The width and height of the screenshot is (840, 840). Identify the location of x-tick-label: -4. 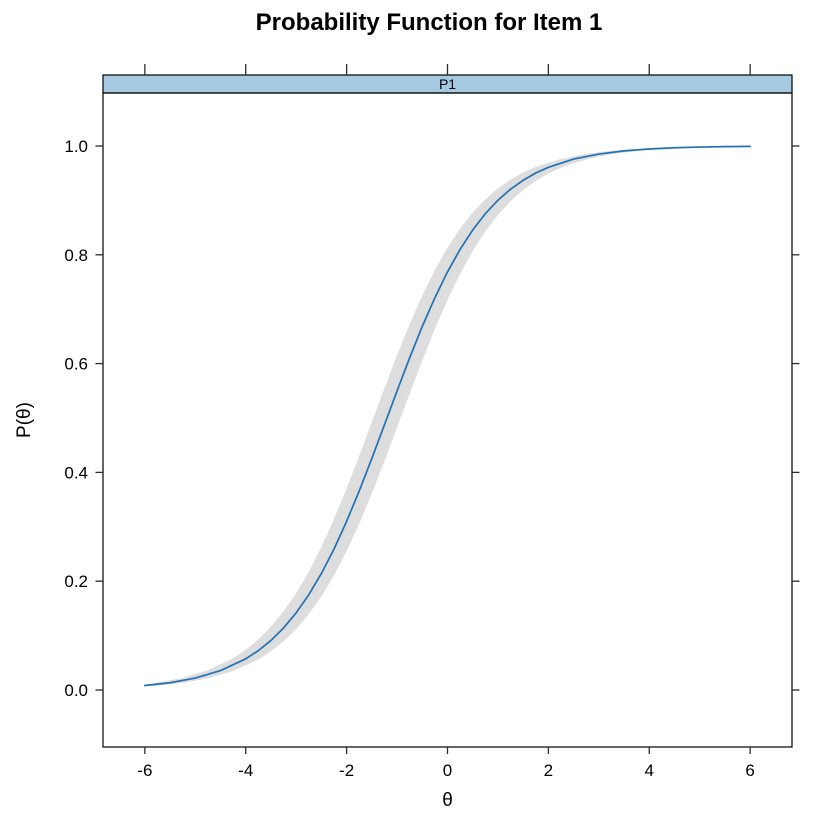
(245, 770).